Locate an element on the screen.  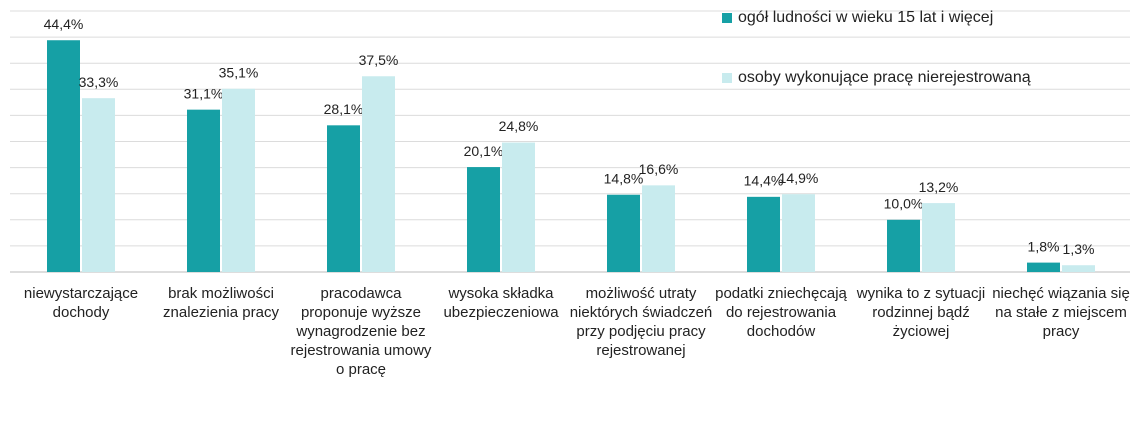
value-label: 33,3% is located at coordinates (99, 82).